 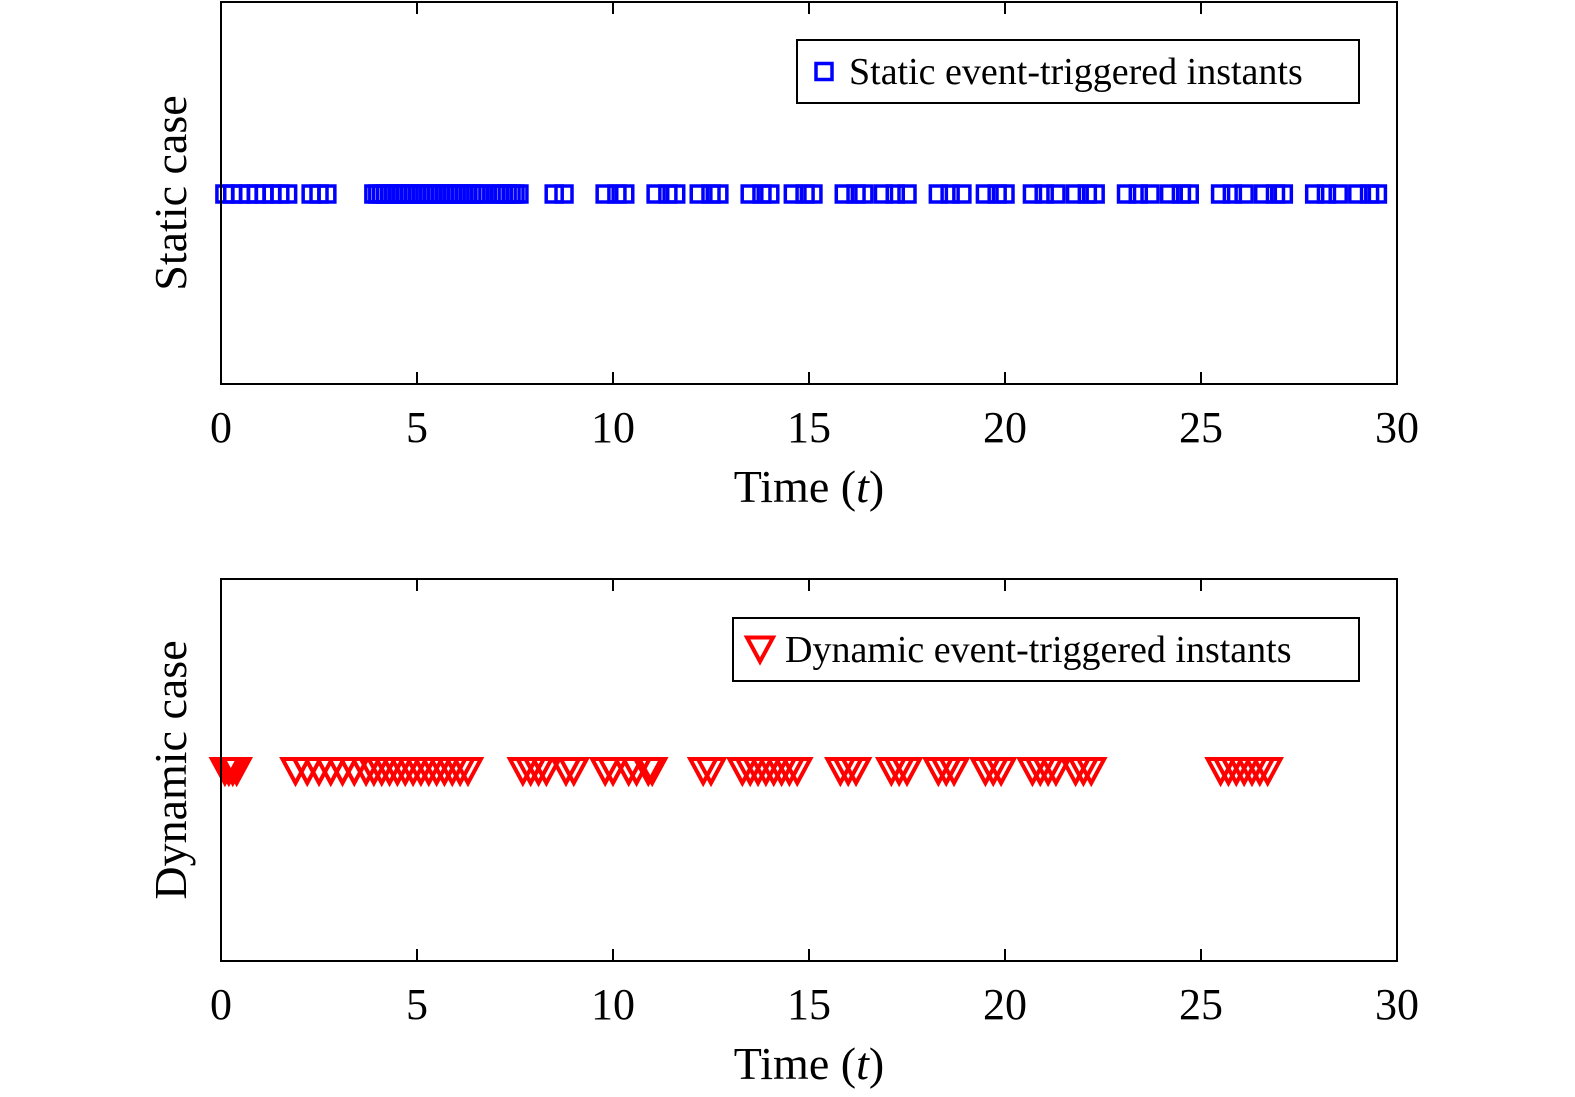 I want to click on static-markers, so click(x=801, y=194).